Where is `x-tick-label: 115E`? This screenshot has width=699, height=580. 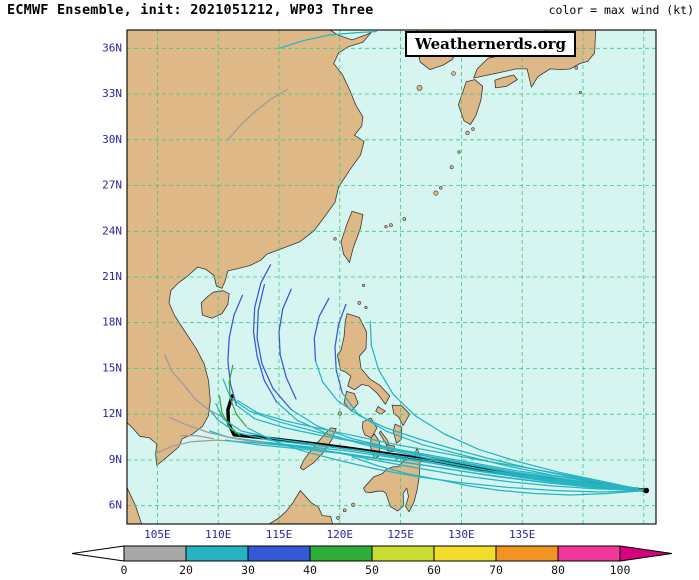
x-tick-label: 115E is located at coordinates (279, 534).